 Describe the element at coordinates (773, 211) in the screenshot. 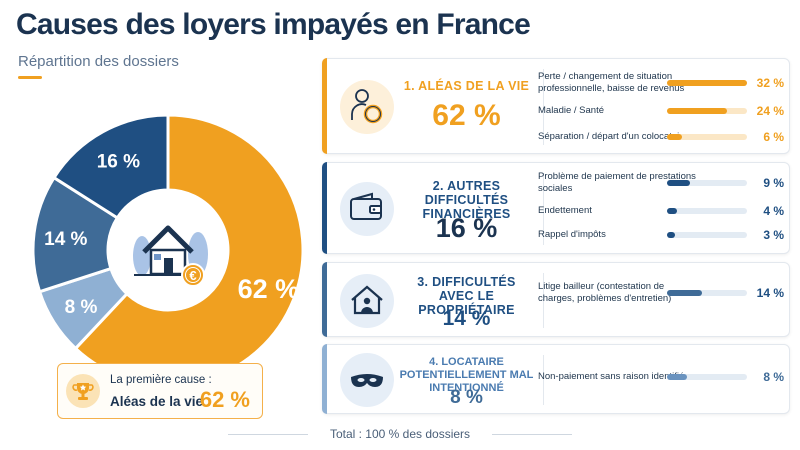

I see `sub-cause-value: 4 %` at that location.